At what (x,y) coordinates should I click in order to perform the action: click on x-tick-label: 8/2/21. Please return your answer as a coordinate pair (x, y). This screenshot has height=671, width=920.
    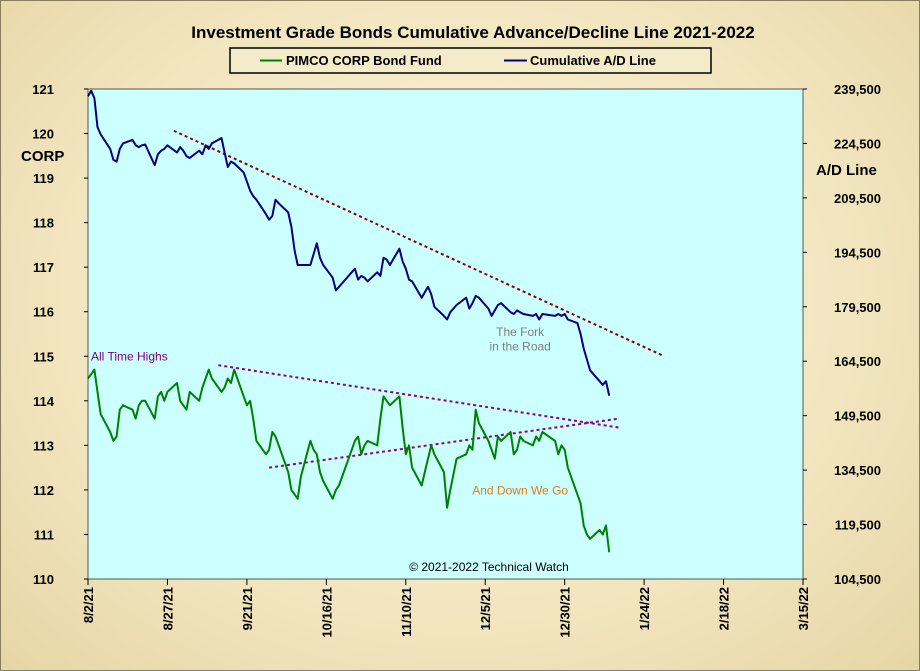
    Looking at the image, I should click on (88, 605).